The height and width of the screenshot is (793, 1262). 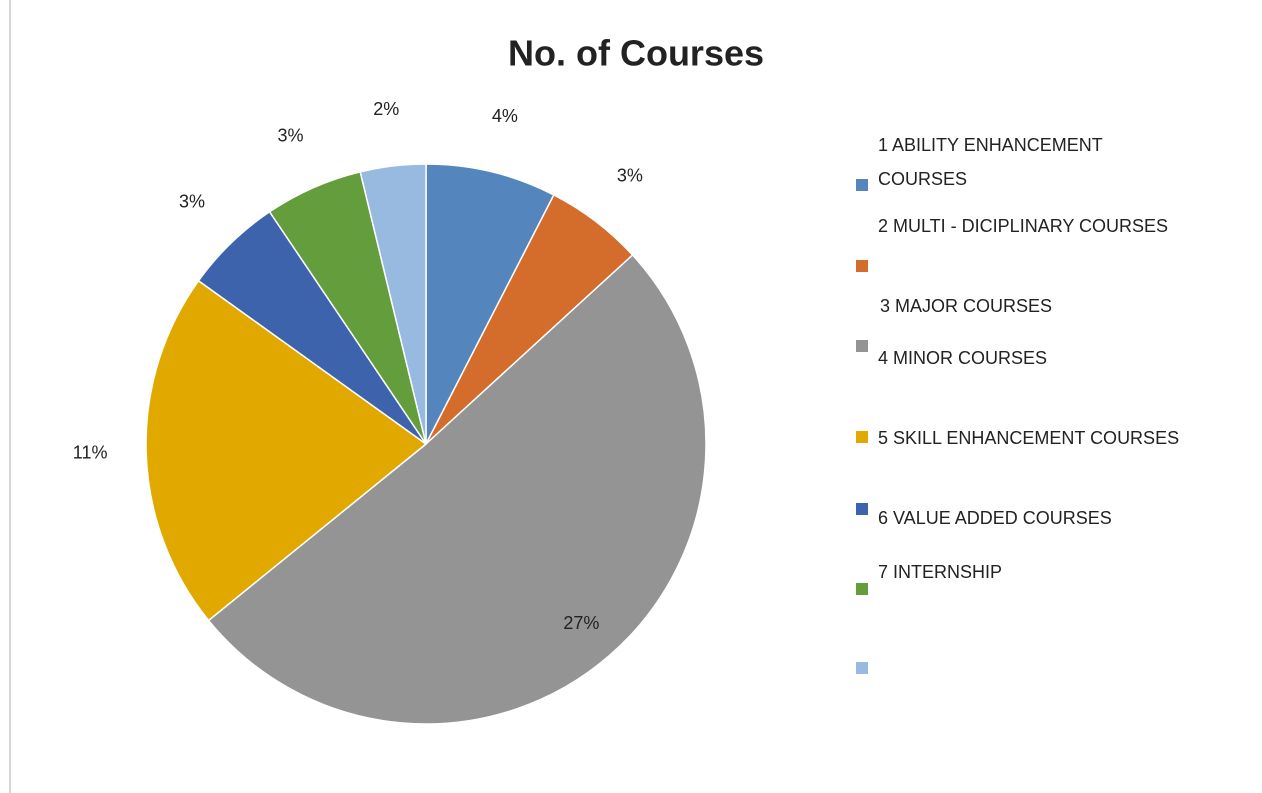 What do you see at coordinates (636, 53) in the screenshot?
I see `chart-title: No. of Courses` at bounding box center [636, 53].